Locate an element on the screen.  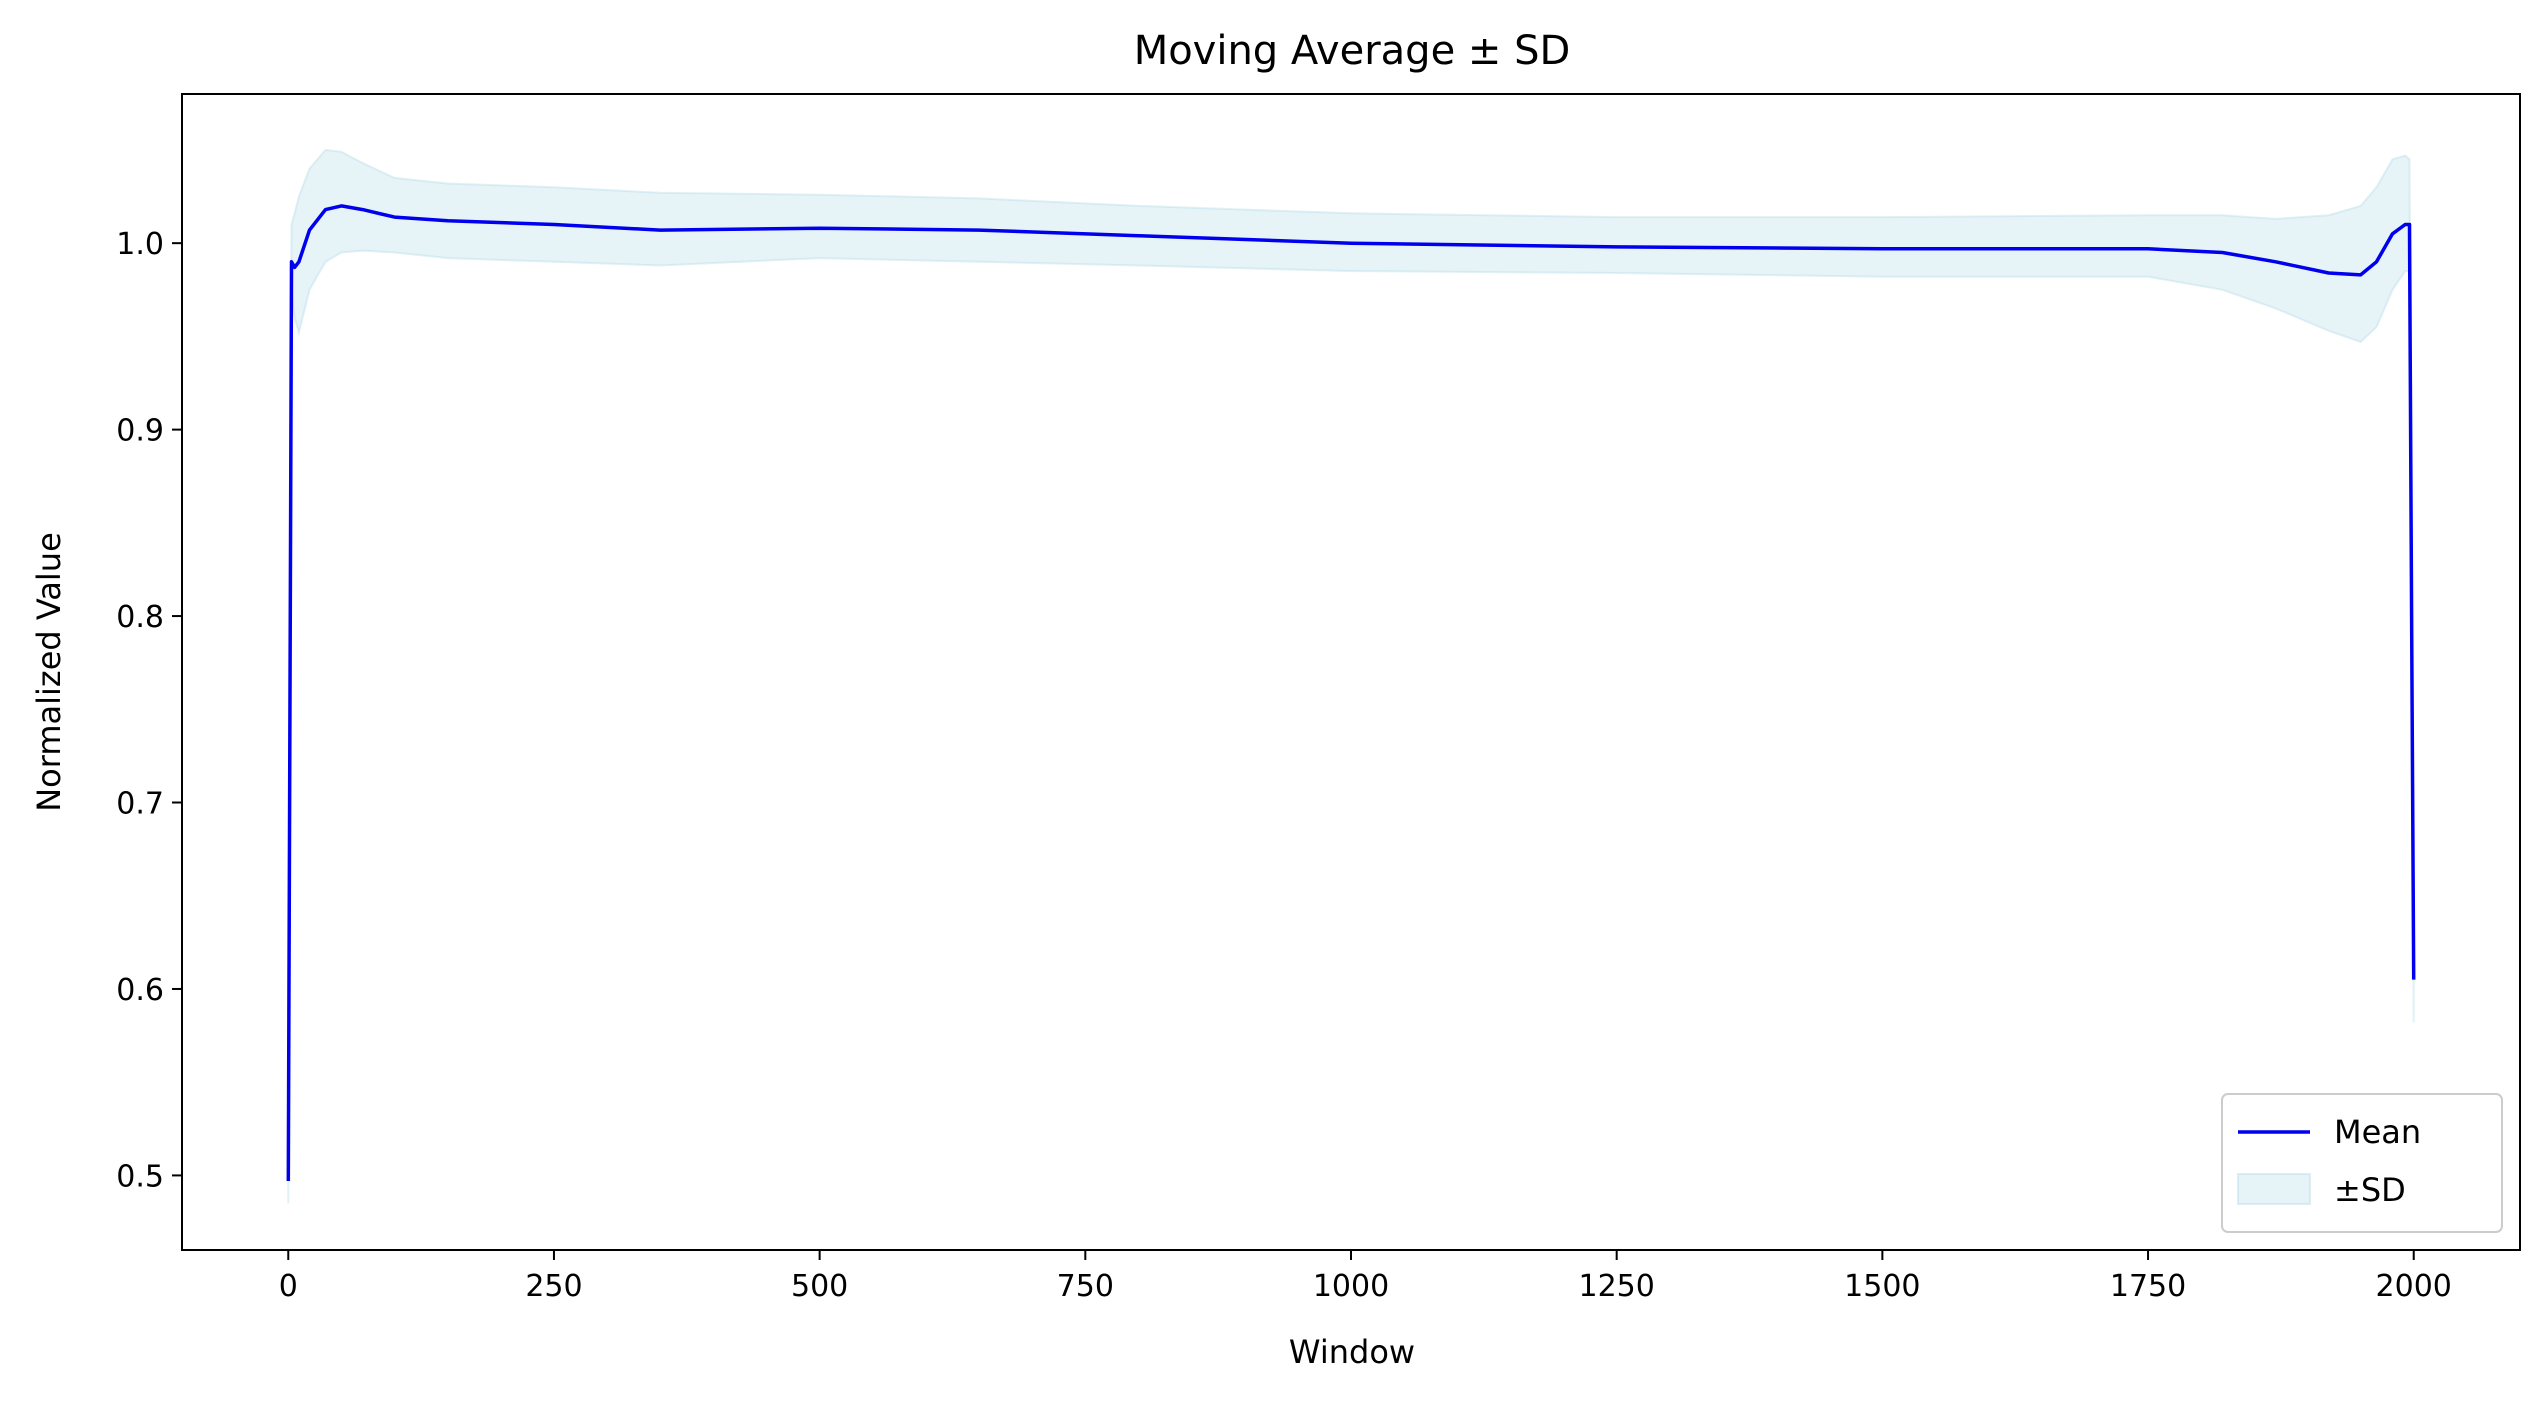
y-tick-label: 0.6 is located at coordinates (140, 990).